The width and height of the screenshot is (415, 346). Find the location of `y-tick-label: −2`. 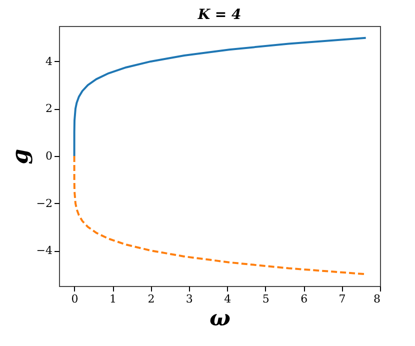

y-tick-label: −2 is located at coordinates (44, 203).